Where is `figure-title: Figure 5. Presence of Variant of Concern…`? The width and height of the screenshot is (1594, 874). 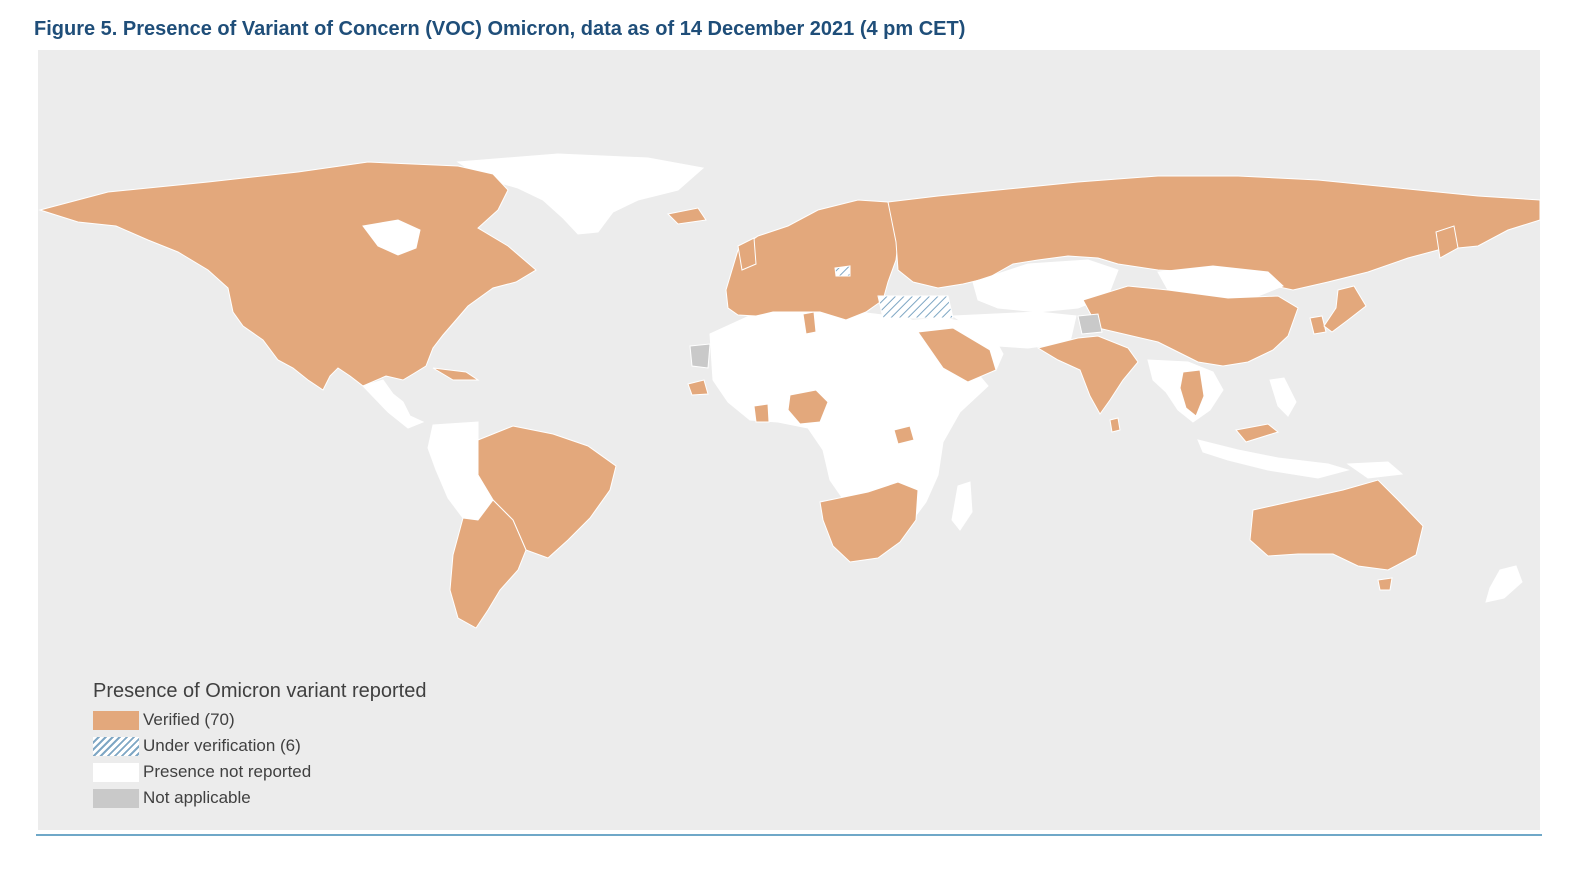
figure-title: Figure 5. Presence of Variant of Concern… is located at coordinates (500, 29).